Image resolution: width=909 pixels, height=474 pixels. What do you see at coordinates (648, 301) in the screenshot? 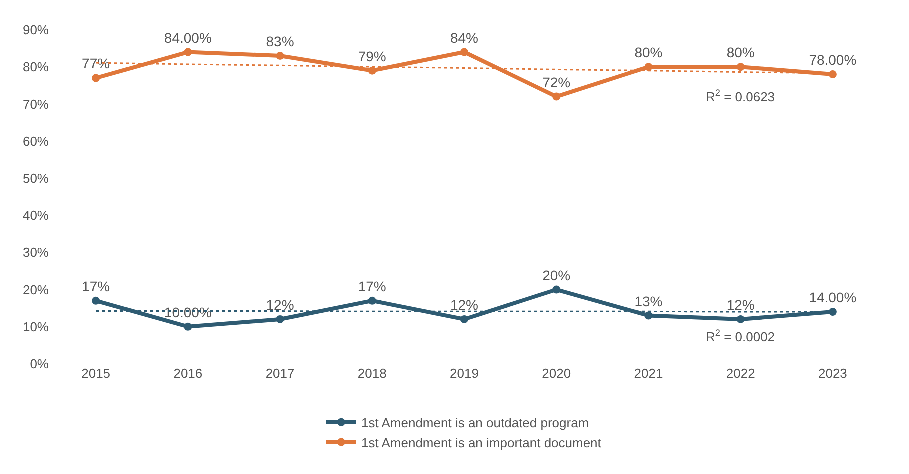
I see `data-label: 13%` at bounding box center [648, 301].